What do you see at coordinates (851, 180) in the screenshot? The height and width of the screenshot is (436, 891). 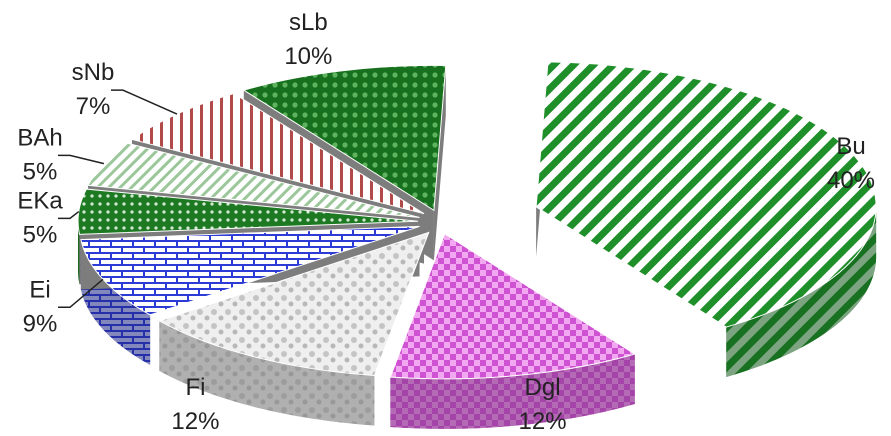 I see `slice-value-bu: 40%` at bounding box center [851, 180].